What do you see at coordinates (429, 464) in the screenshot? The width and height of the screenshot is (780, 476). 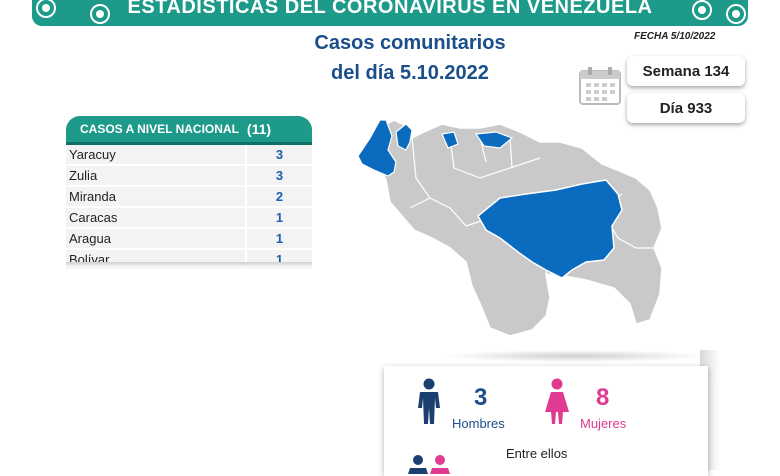 I see `family-icon` at bounding box center [429, 464].